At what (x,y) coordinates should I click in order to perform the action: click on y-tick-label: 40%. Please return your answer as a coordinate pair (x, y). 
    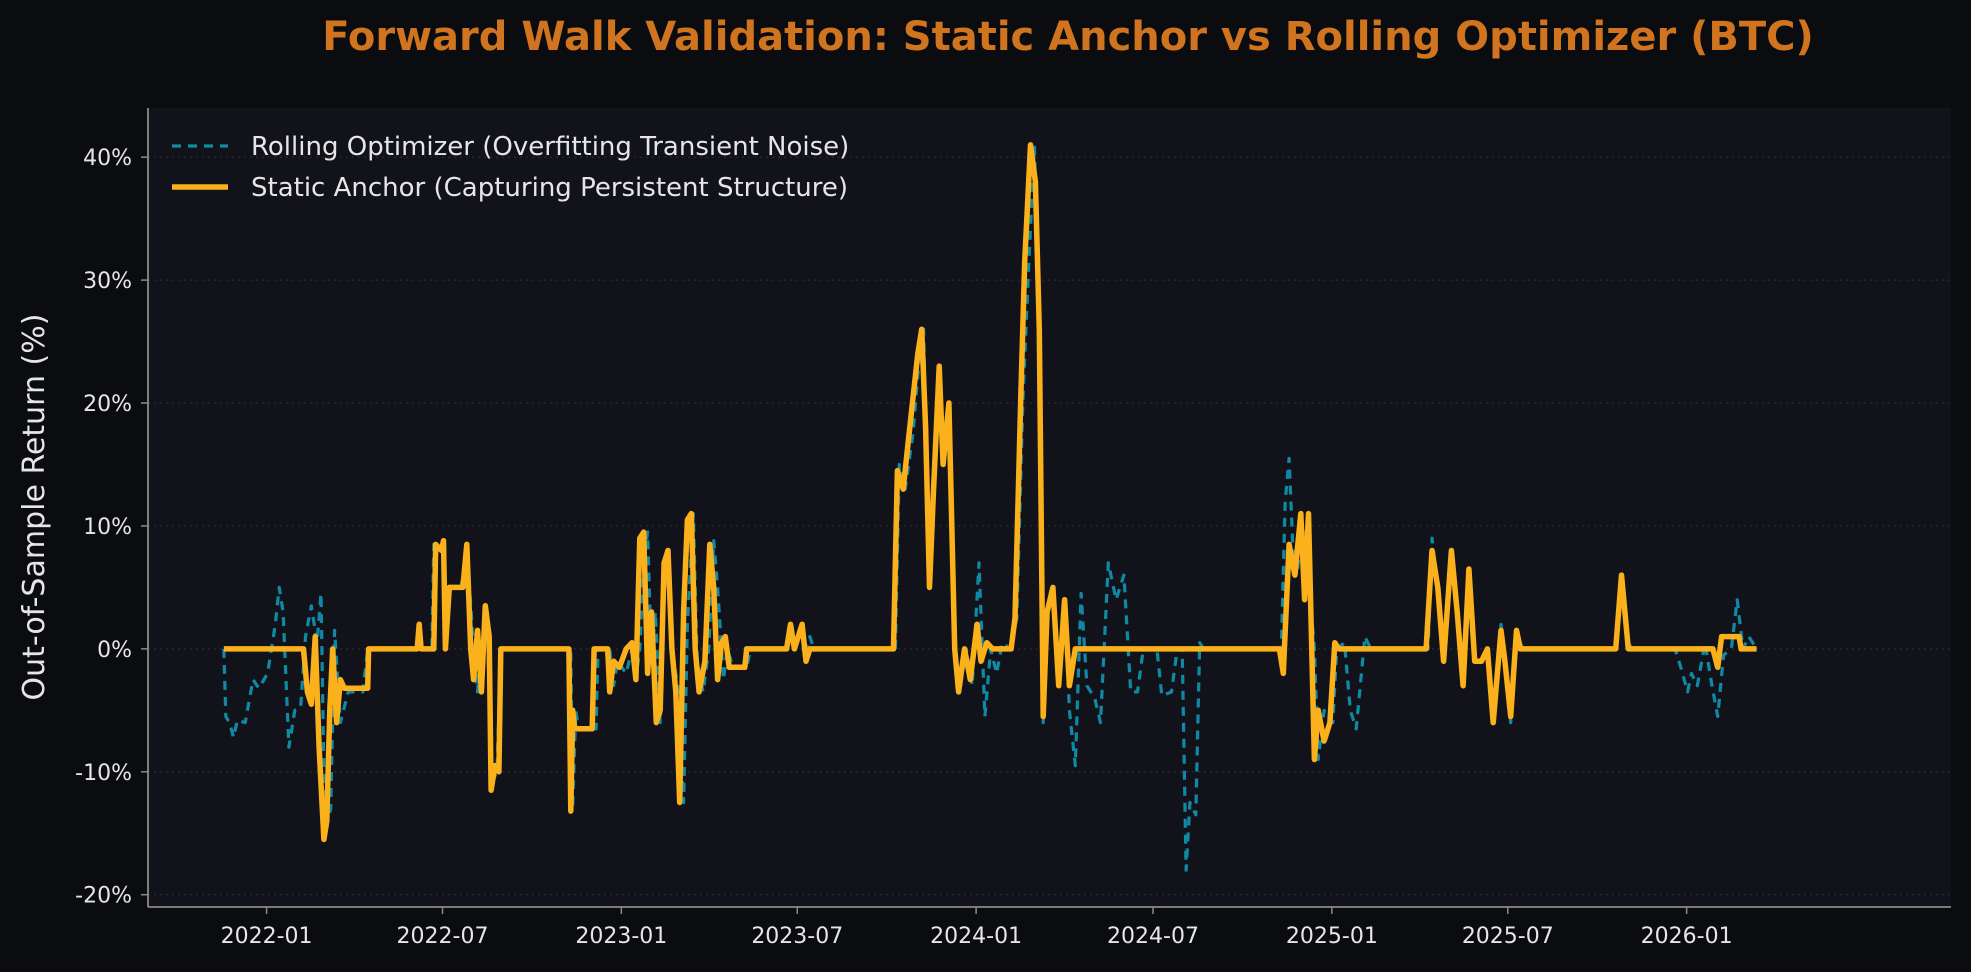
    Looking at the image, I should click on (107, 158).